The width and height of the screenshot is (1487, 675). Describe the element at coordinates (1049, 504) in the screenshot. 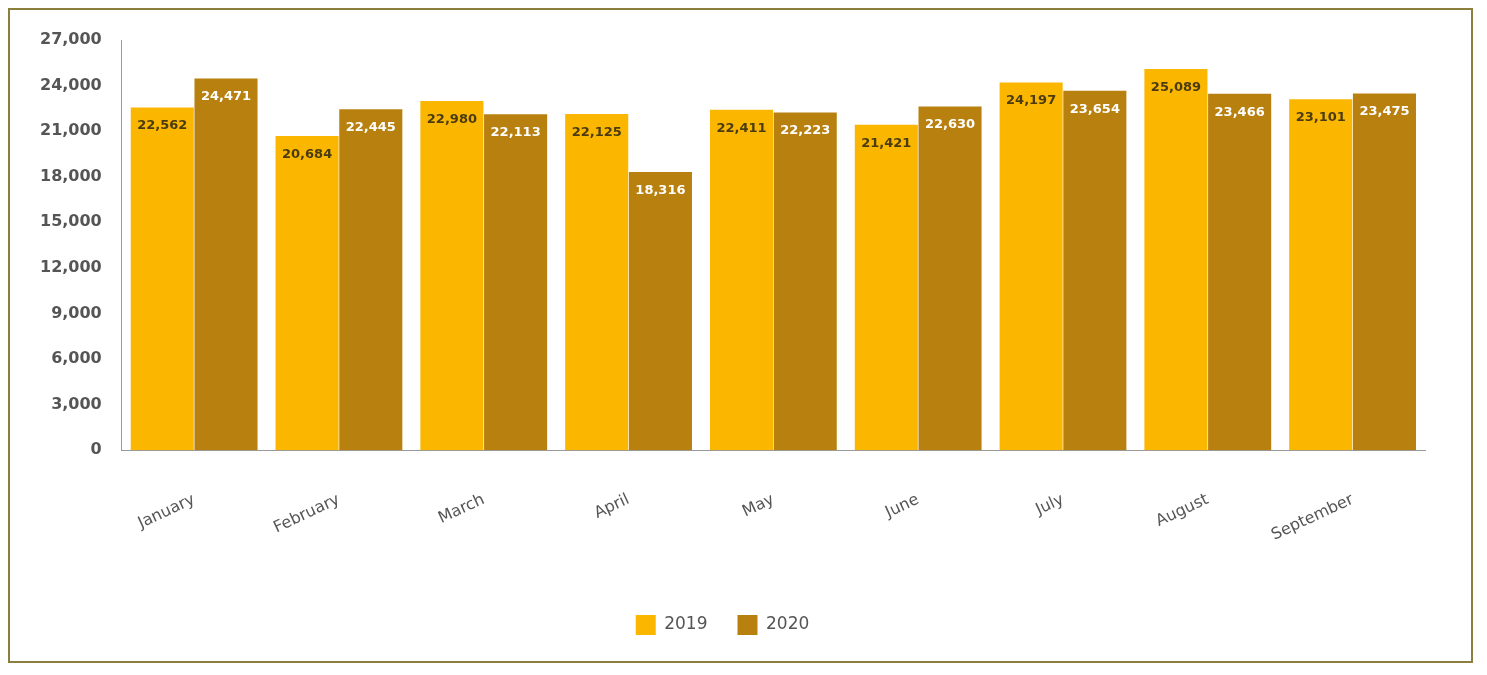

I see `x-tick-label: July` at that location.